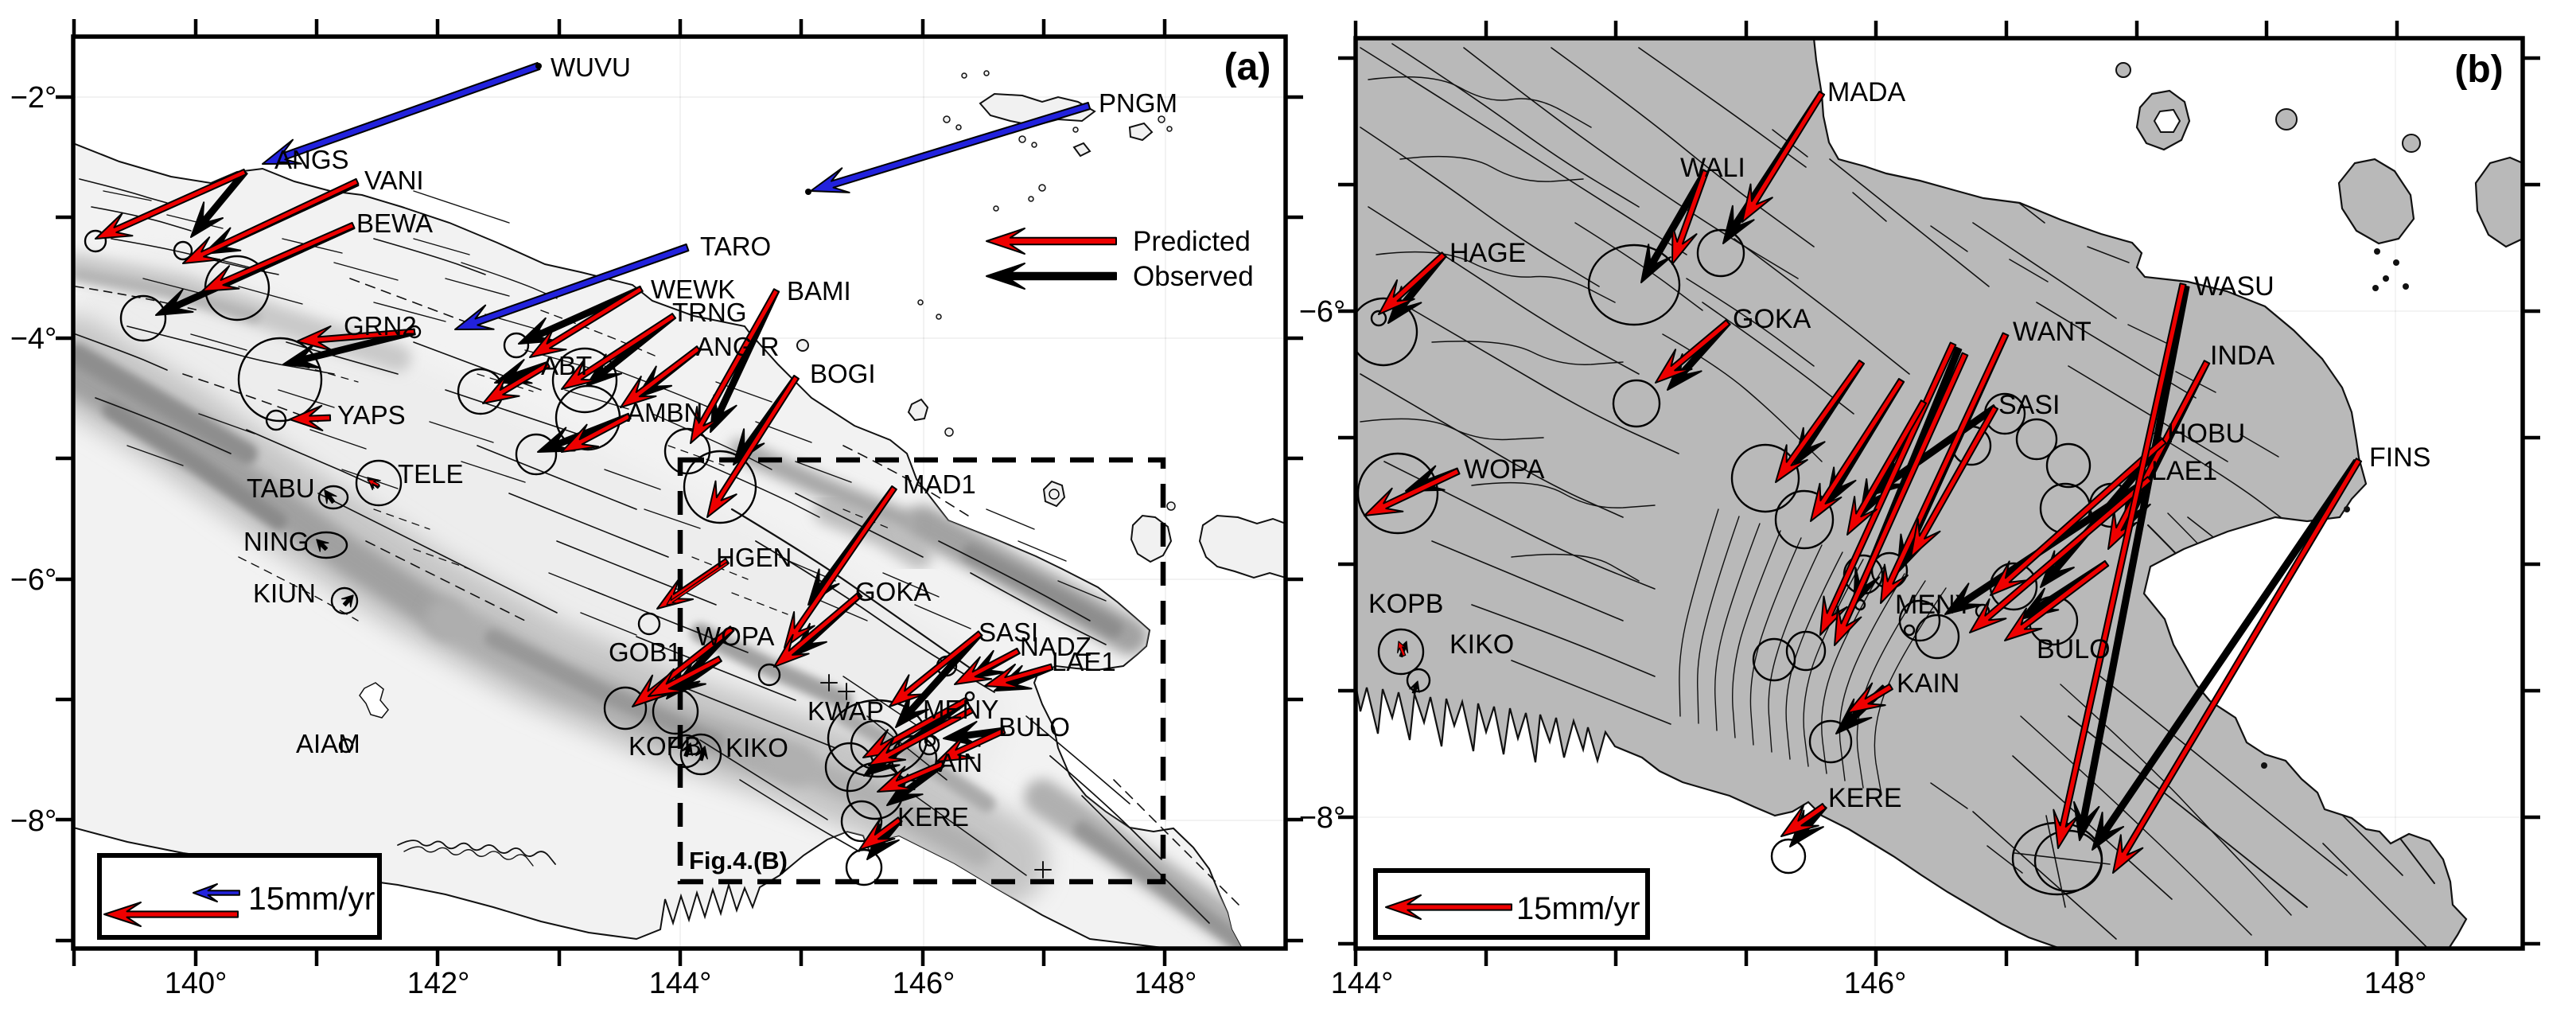 This screenshot has height=1009, width=2576. I want to click on svg-text: KAIN, so click(1928, 683).